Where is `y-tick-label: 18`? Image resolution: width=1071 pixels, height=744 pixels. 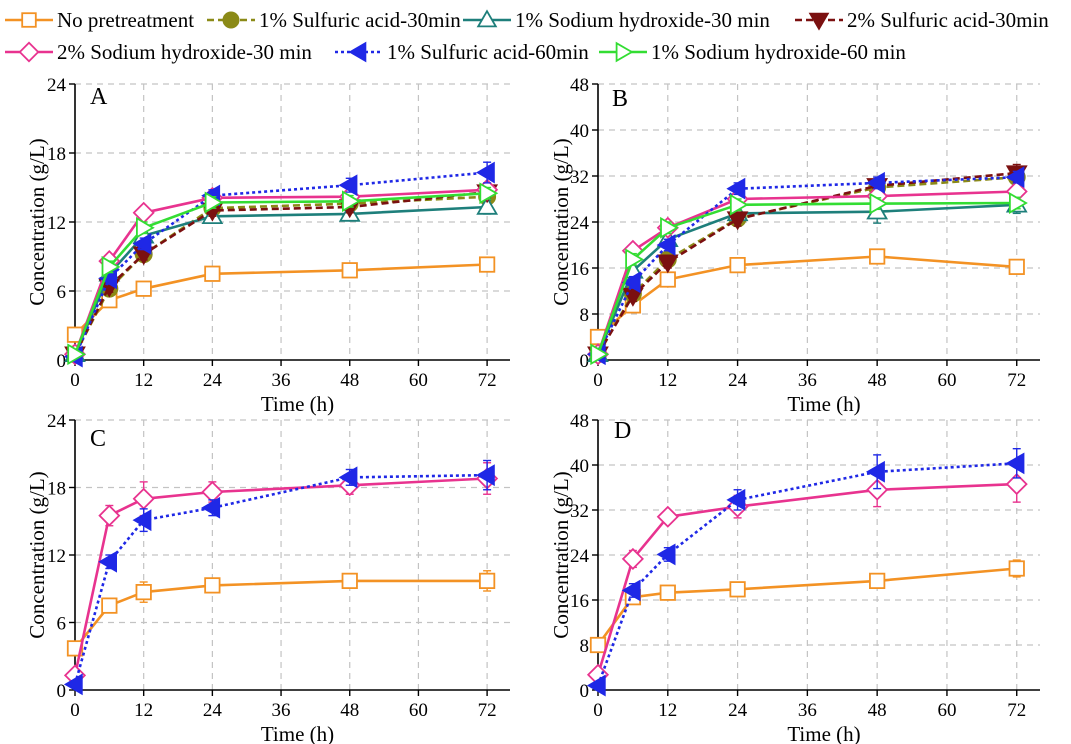 y-tick-label: 18 is located at coordinates (56, 489).